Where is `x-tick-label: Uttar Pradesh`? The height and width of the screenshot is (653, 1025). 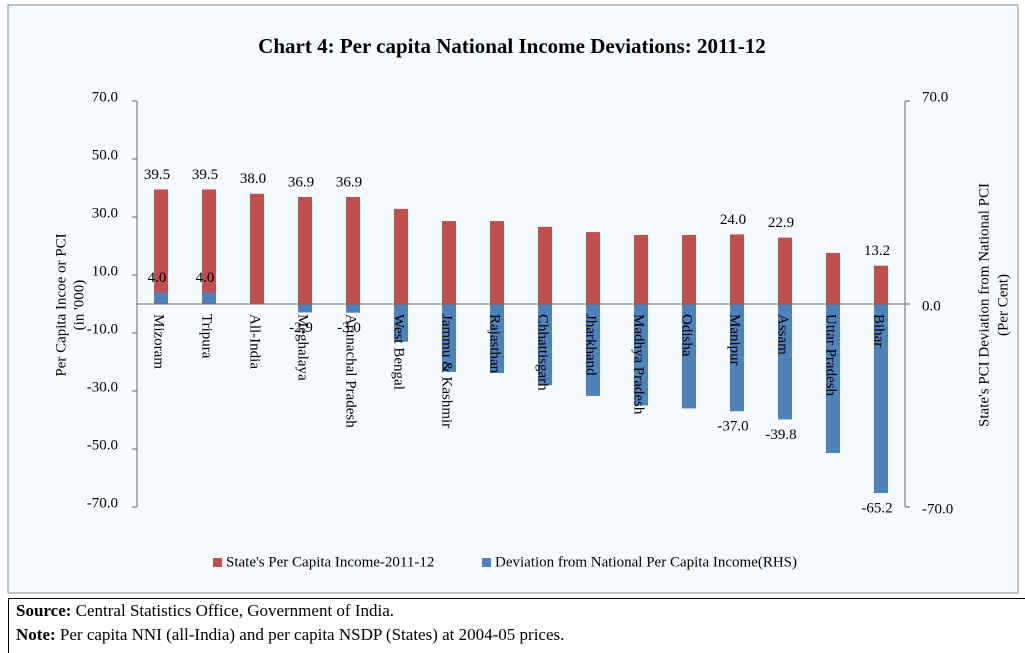 x-tick-label: Uttar Pradesh is located at coordinates (831, 355).